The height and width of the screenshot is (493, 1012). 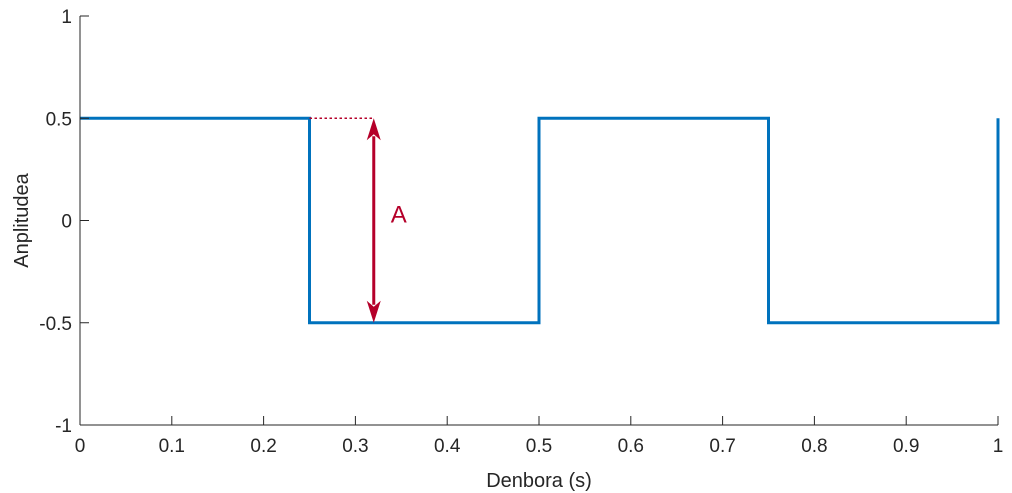 What do you see at coordinates (539, 481) in the screenshot?
I see `x-axis-label: Denbora (s)` at bounding box center [539, 481].